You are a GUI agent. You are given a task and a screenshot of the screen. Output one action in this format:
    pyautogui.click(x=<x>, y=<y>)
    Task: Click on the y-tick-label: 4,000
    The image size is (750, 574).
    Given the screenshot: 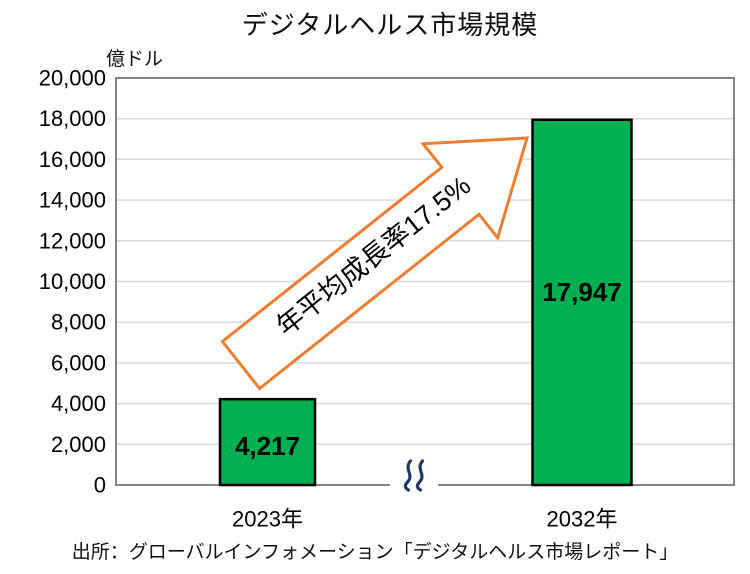 What is the action you would take?
    pyautogui.click(x=78, y=403)
    